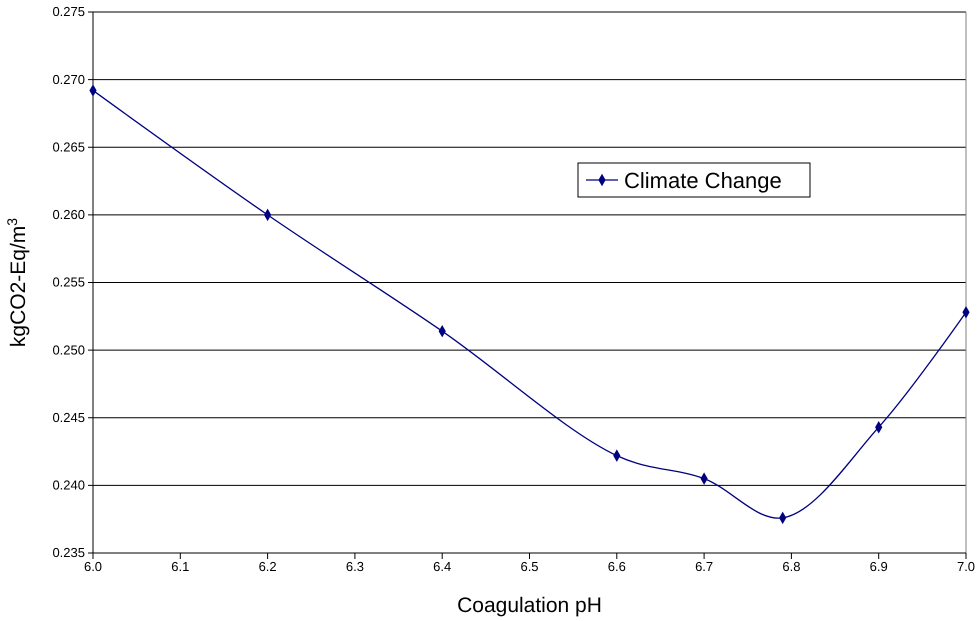 This screenshot has height=621, width=979. What do you see at coordinates (529, 566) in the screenshot?
I see `x-tick-label: 6.5` at bounding box center [529, 566].